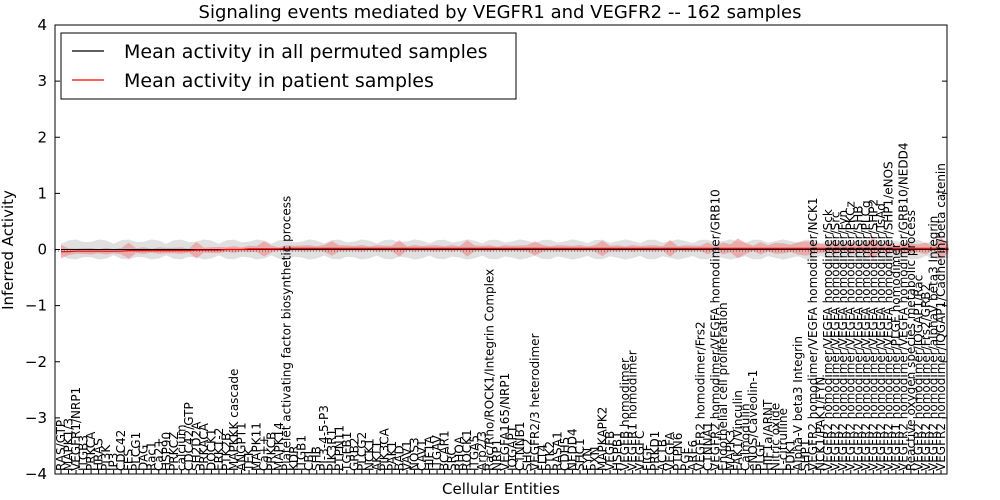  Describe the element at coordinates (633, 410) in the screenshot. I see `x-category-label: VEGFR1 homodimer` at that location.